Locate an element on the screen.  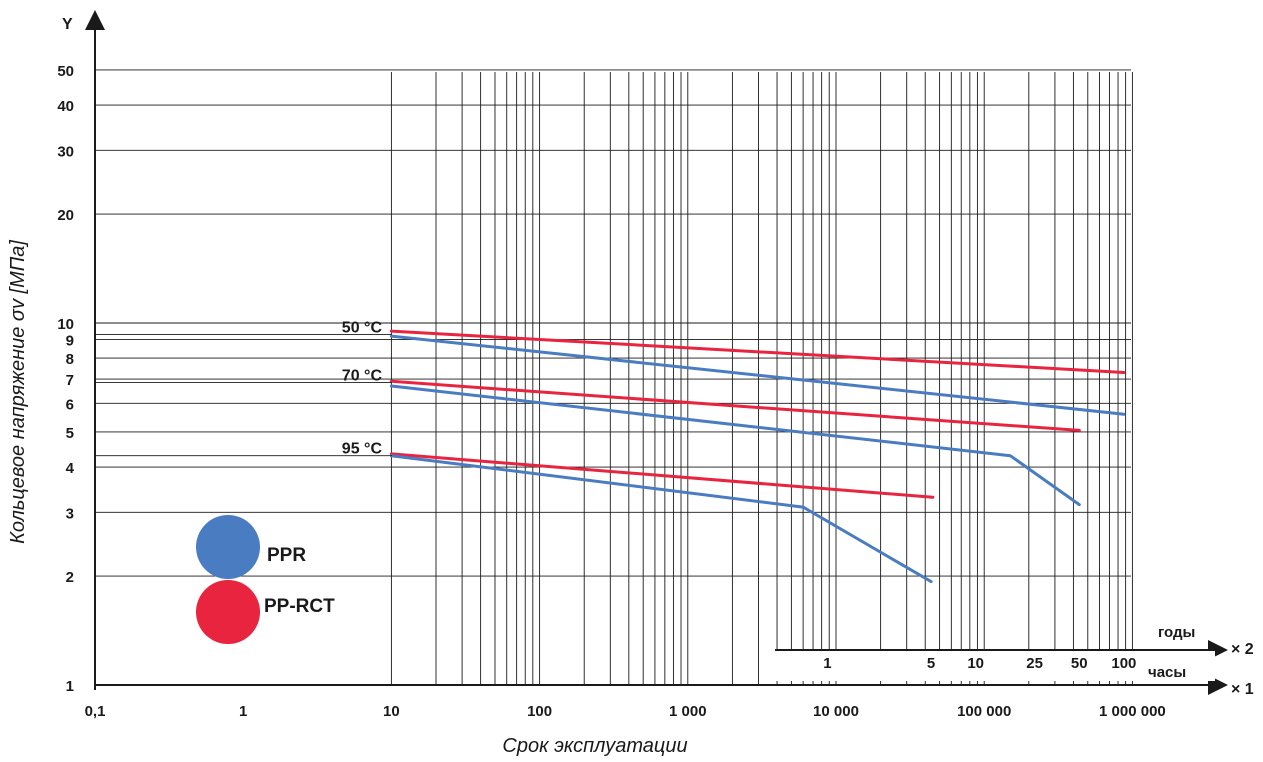
legend-ppr-swatch is located at coordinates (228, 547).